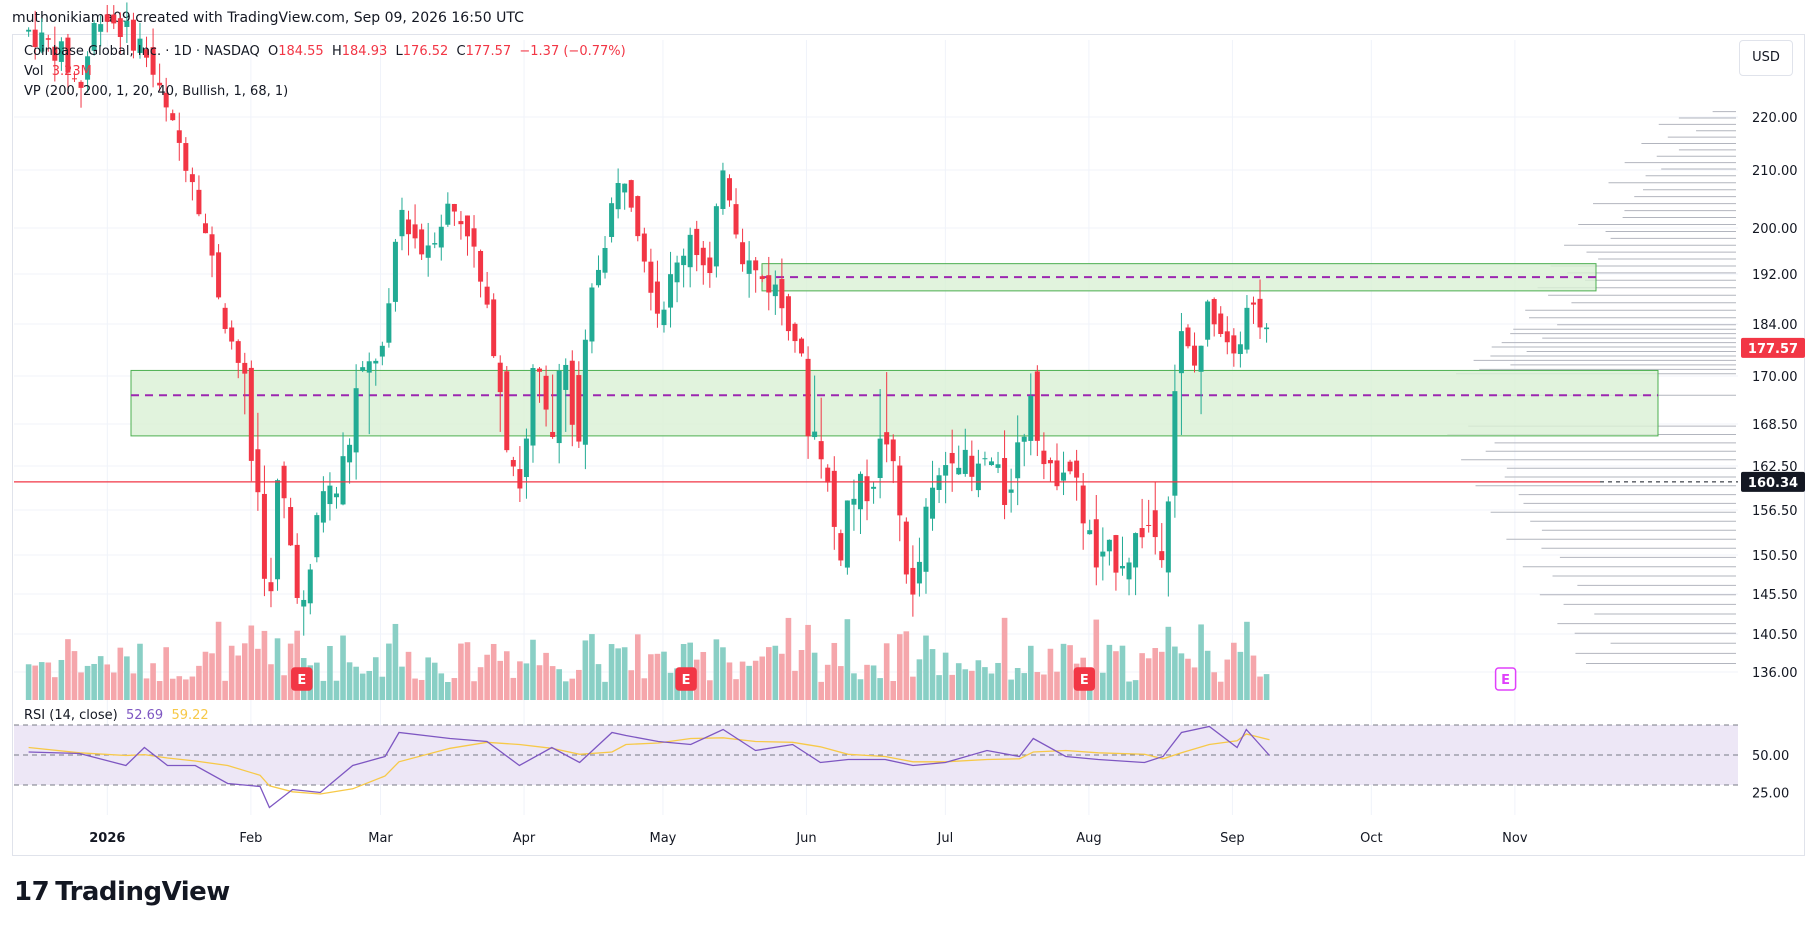 The height and width of the screenshot is (931, 1814). What do you see at coordinates (1775, 556) in the screenshot?
I see `y-tick-label: 150.50` at bounding box center [1775, 556].